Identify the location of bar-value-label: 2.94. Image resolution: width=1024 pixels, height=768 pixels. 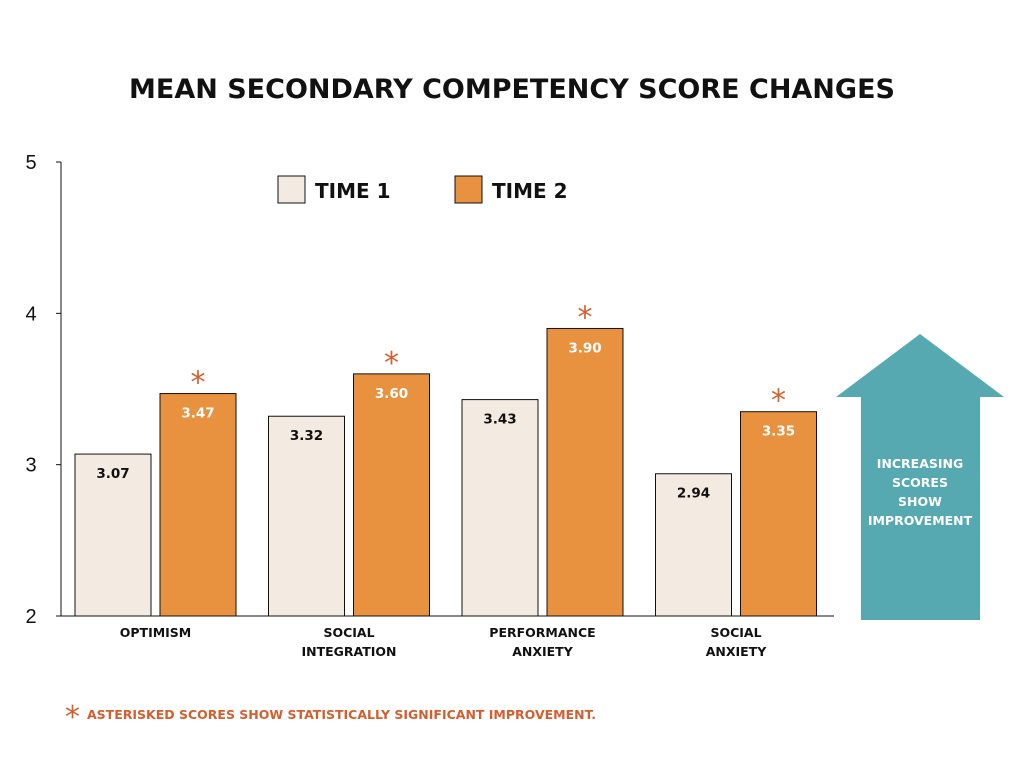
(693, 494).